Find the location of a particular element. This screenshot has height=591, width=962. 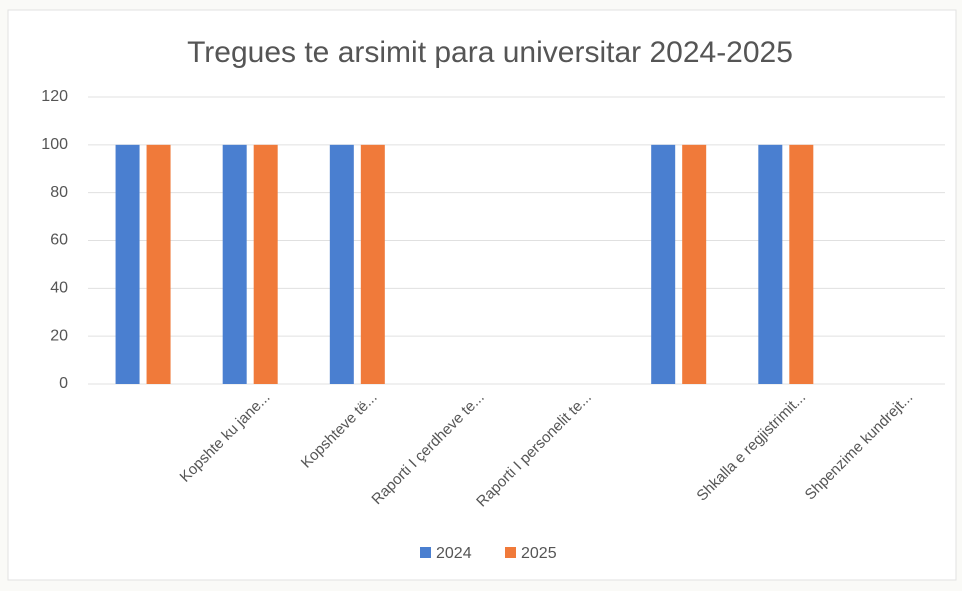

legend-label: 2025 is located at coordinates (539, 553).